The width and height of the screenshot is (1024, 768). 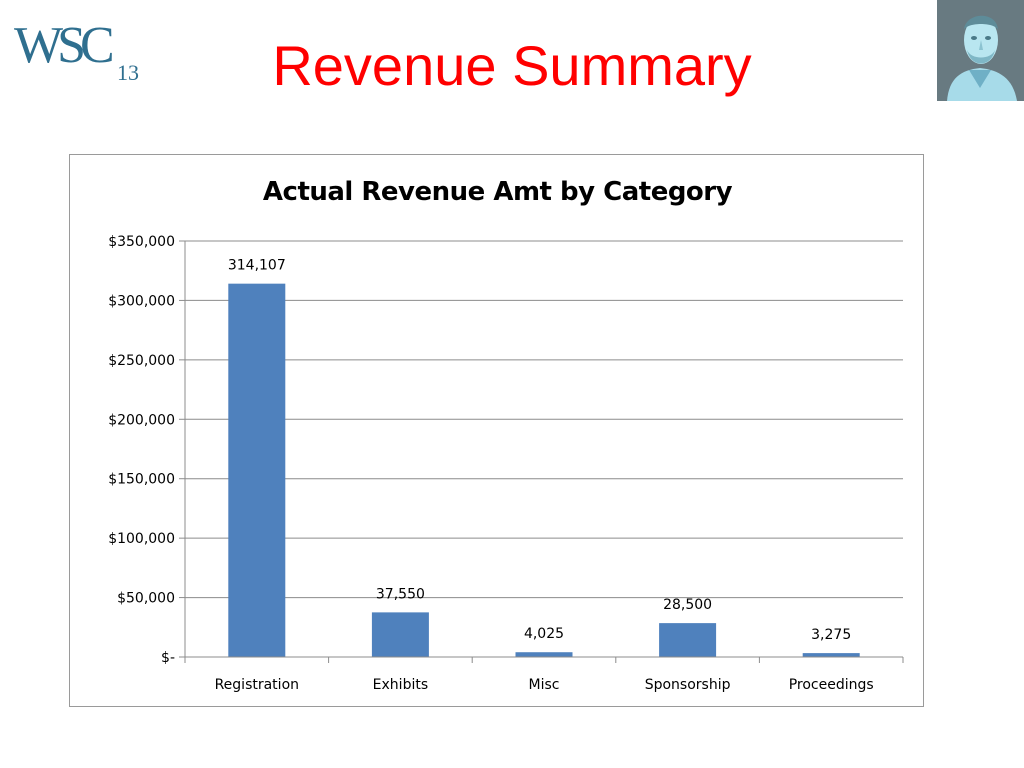 What do you see at coordinates (146, 599) in the screenshot?
I see `y-tick-label: $50,000` at bounding box center [146, 599].